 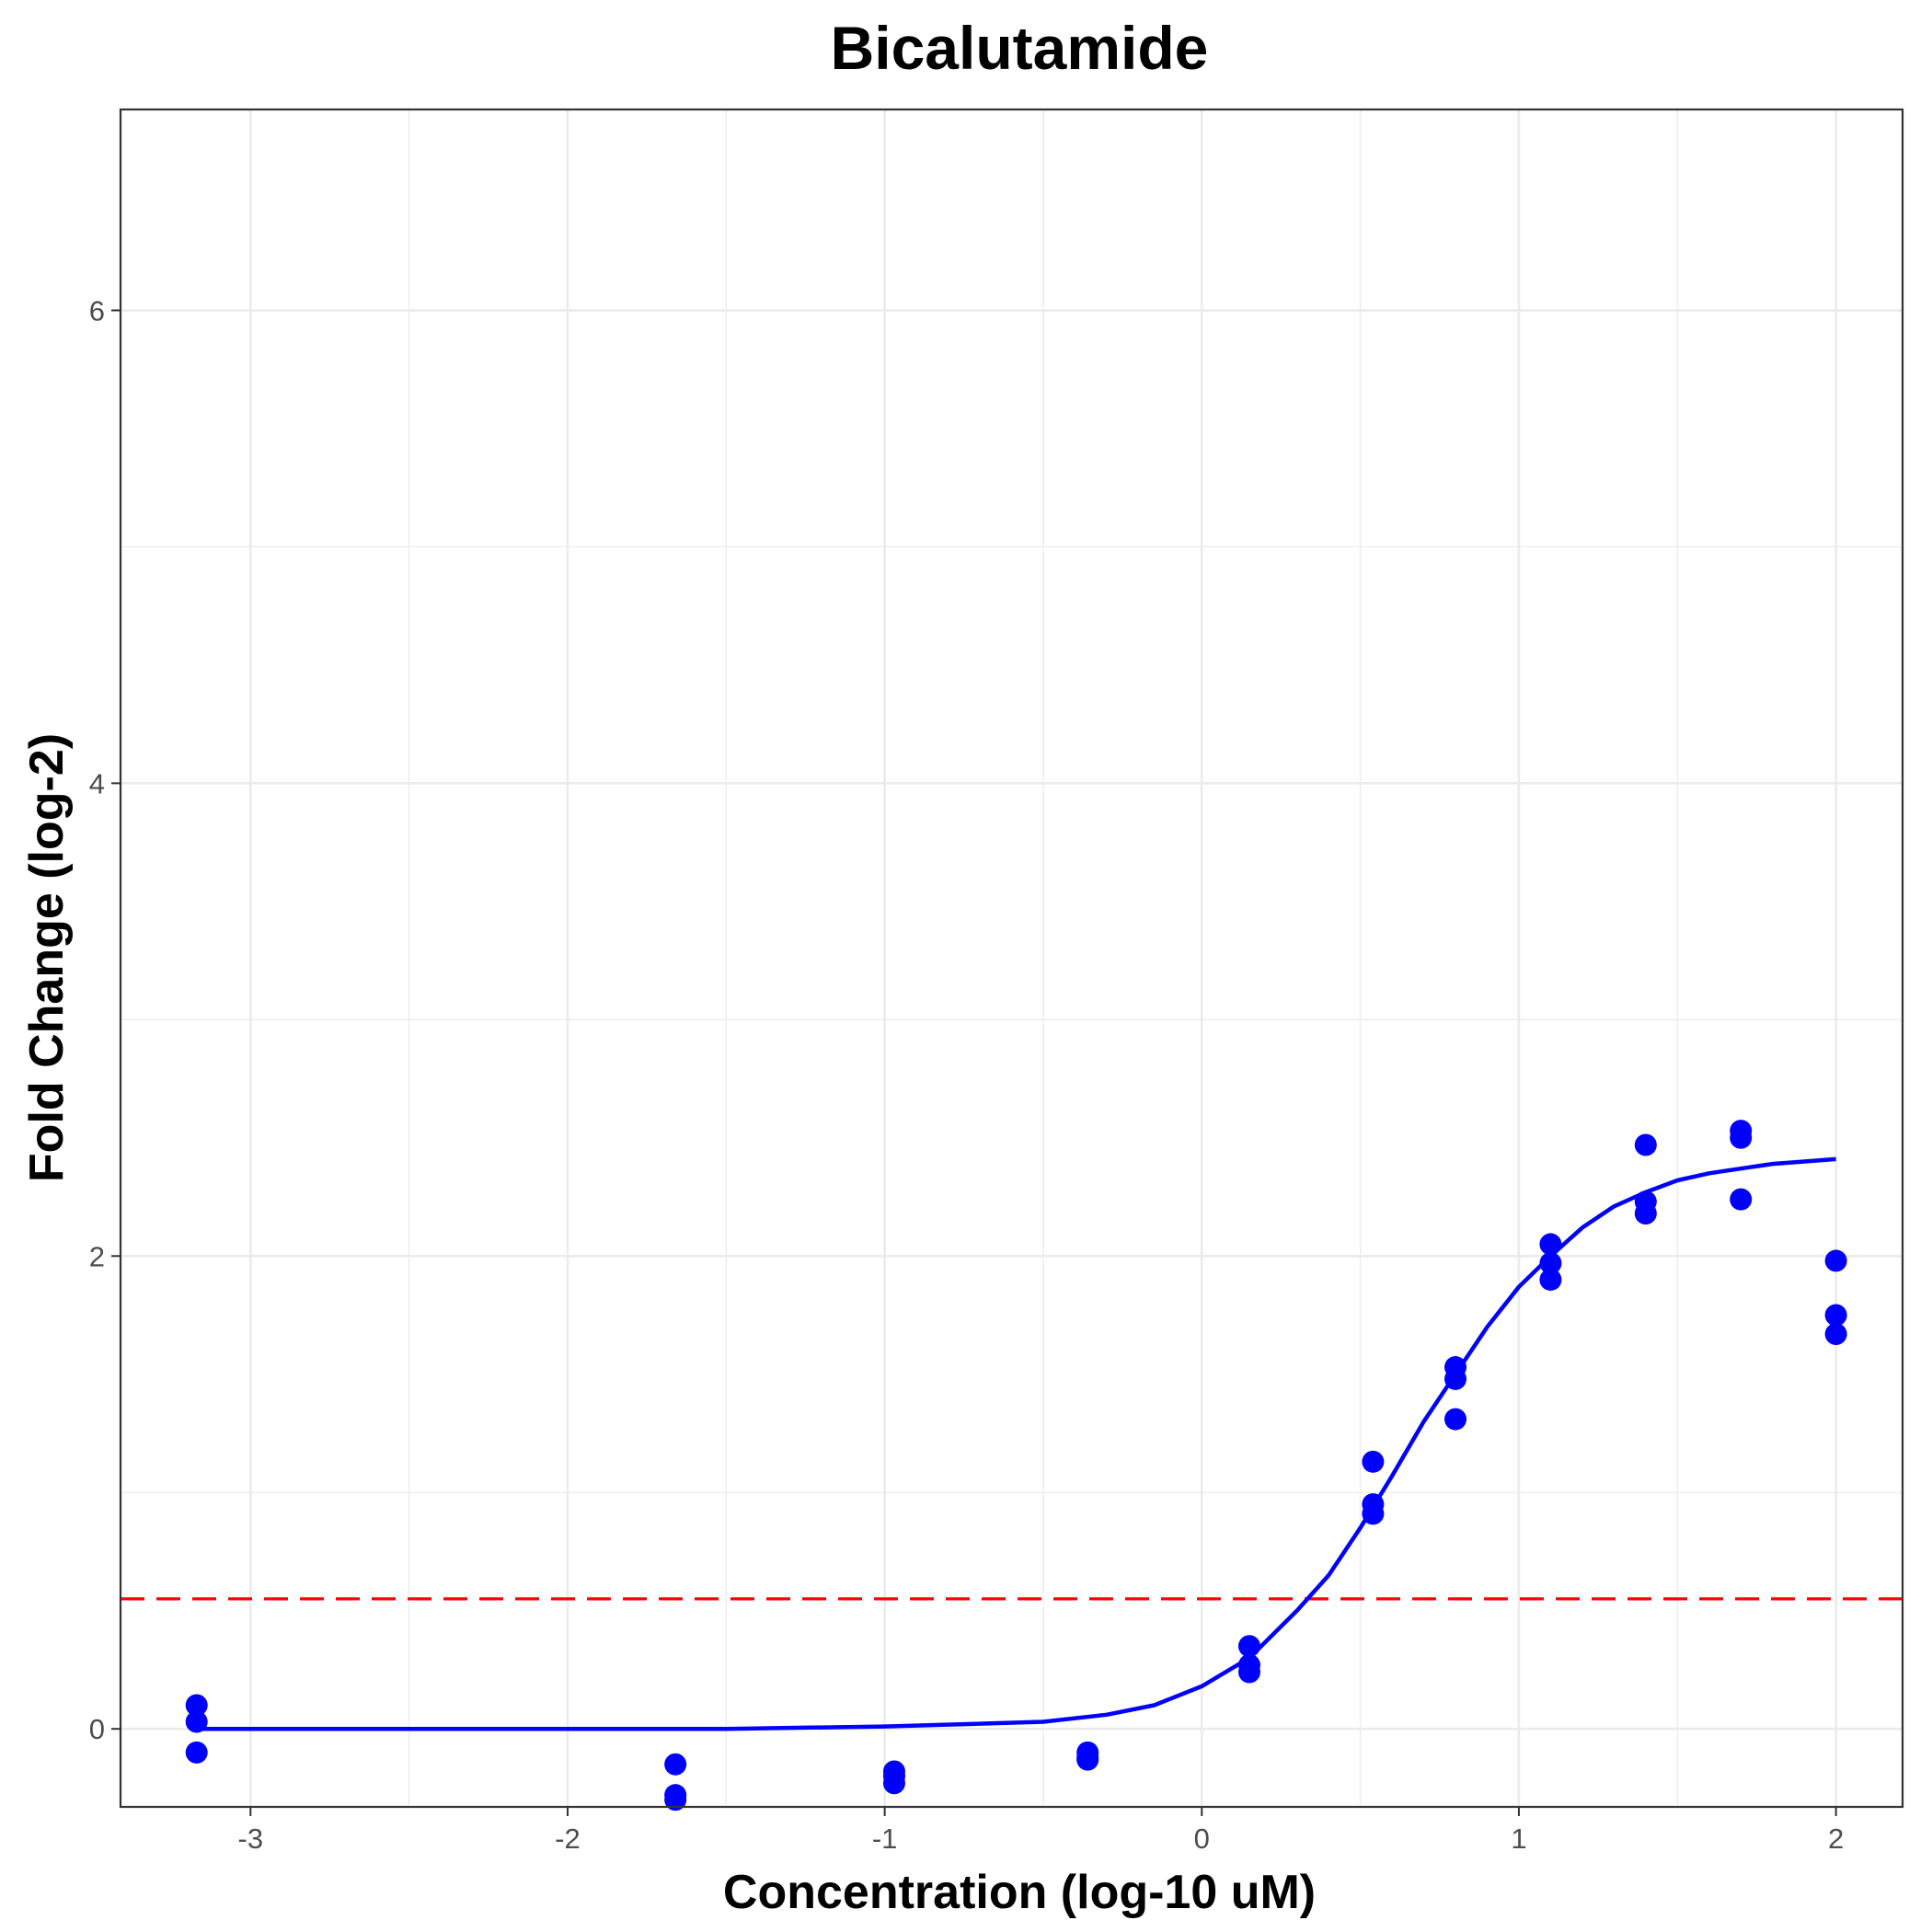 I want to click on x-tick-label: -2, so click(x=568, y=1839).